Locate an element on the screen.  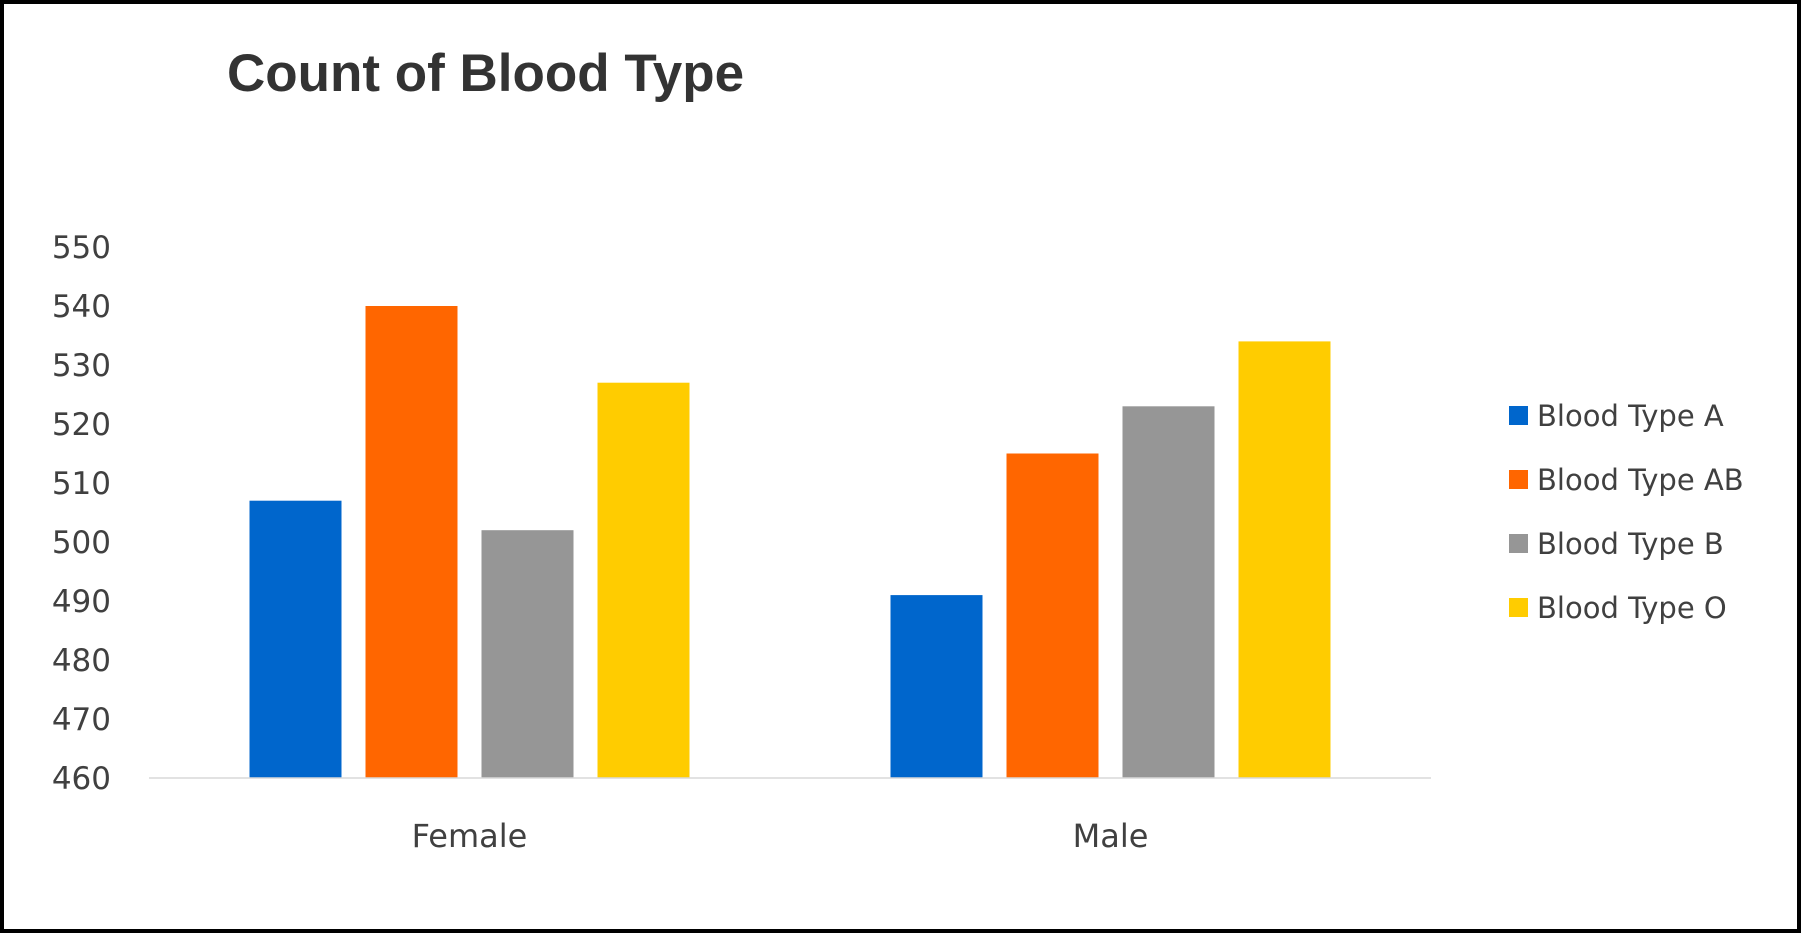
bar-female-blood-type-a is located at coordinates (295, 639).